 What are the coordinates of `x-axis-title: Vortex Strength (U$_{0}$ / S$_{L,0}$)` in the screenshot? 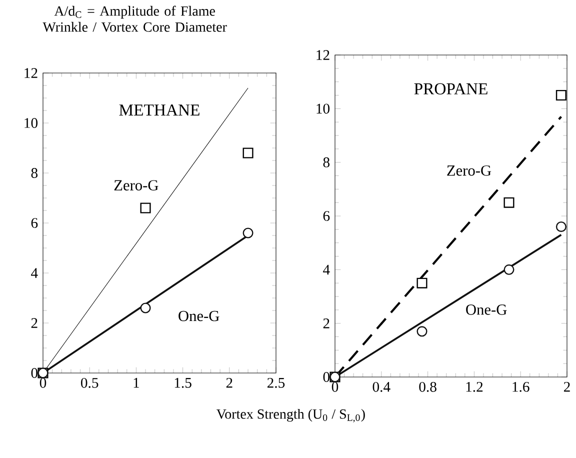 It's located at (290, 415).